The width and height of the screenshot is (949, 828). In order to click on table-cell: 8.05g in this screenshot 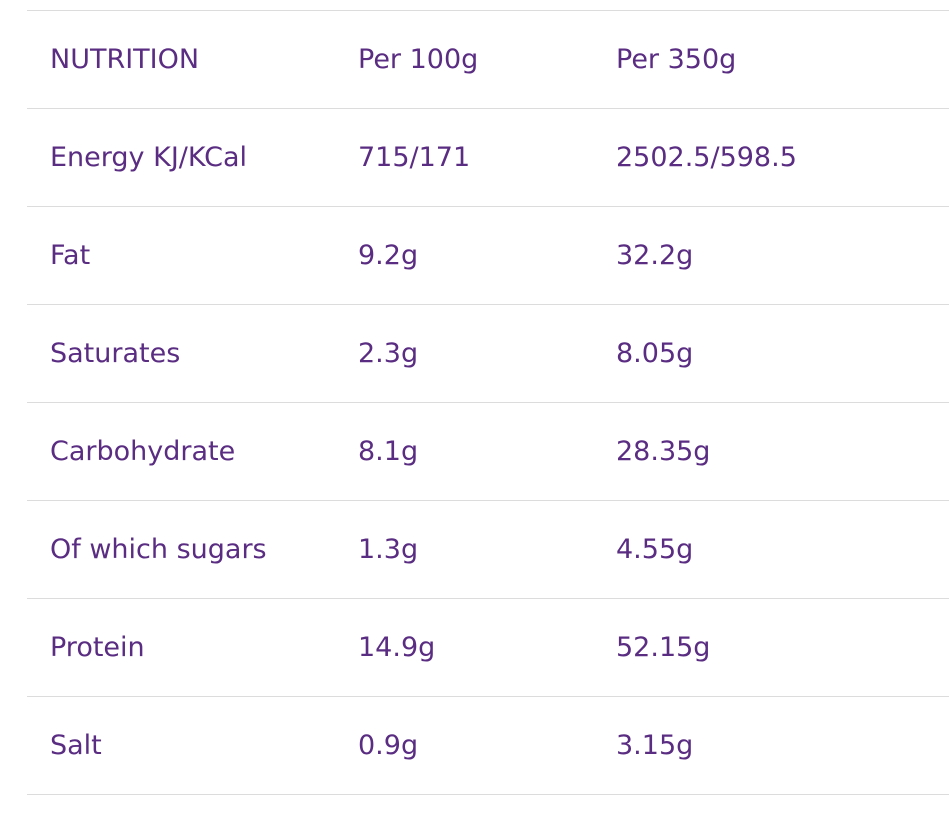, I will do `click(655, 353)`.